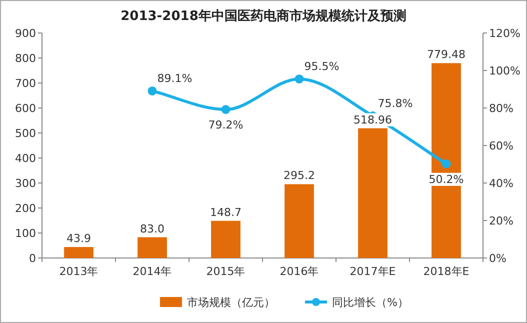 The height and width of the screenshot is (323, 527). I want to click on data-label: 518.96, so click(373, 119).